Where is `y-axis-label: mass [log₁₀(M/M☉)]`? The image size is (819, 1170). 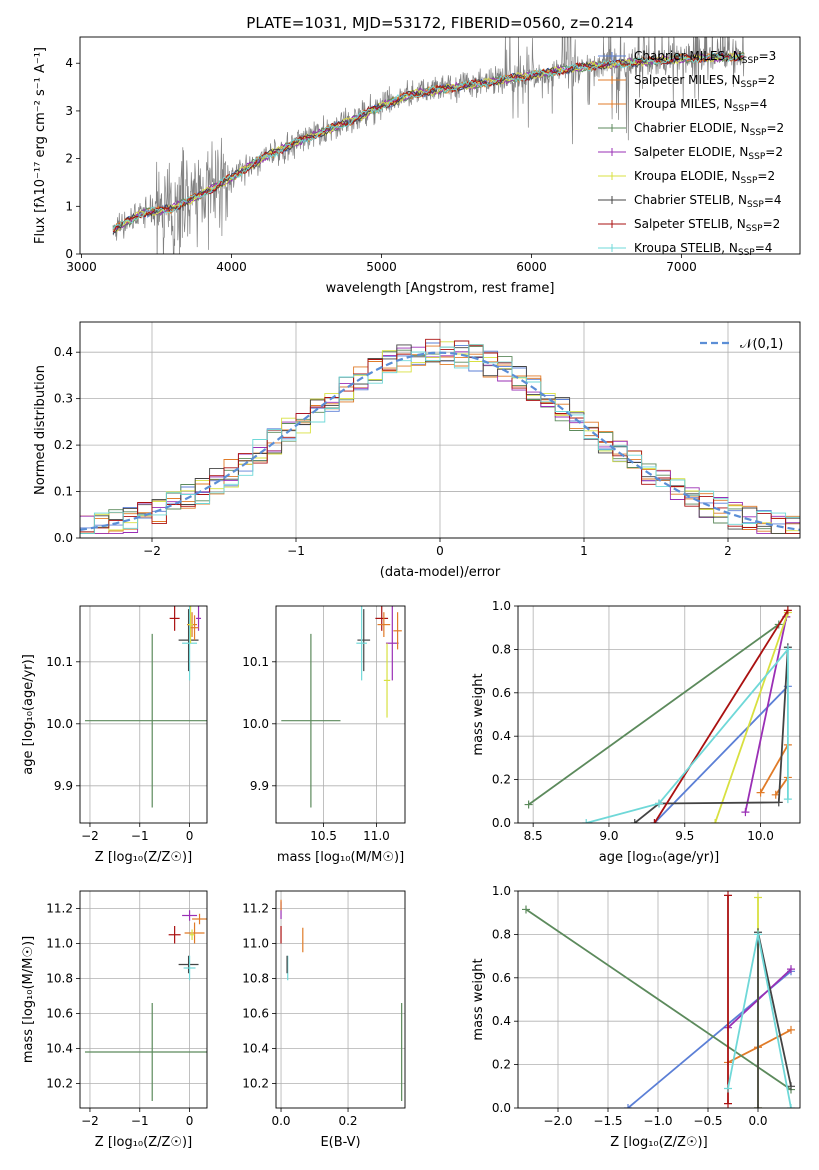 y-axis-label: mass [log₁₀(M/M☉)] is located at coordinates (28, 999).